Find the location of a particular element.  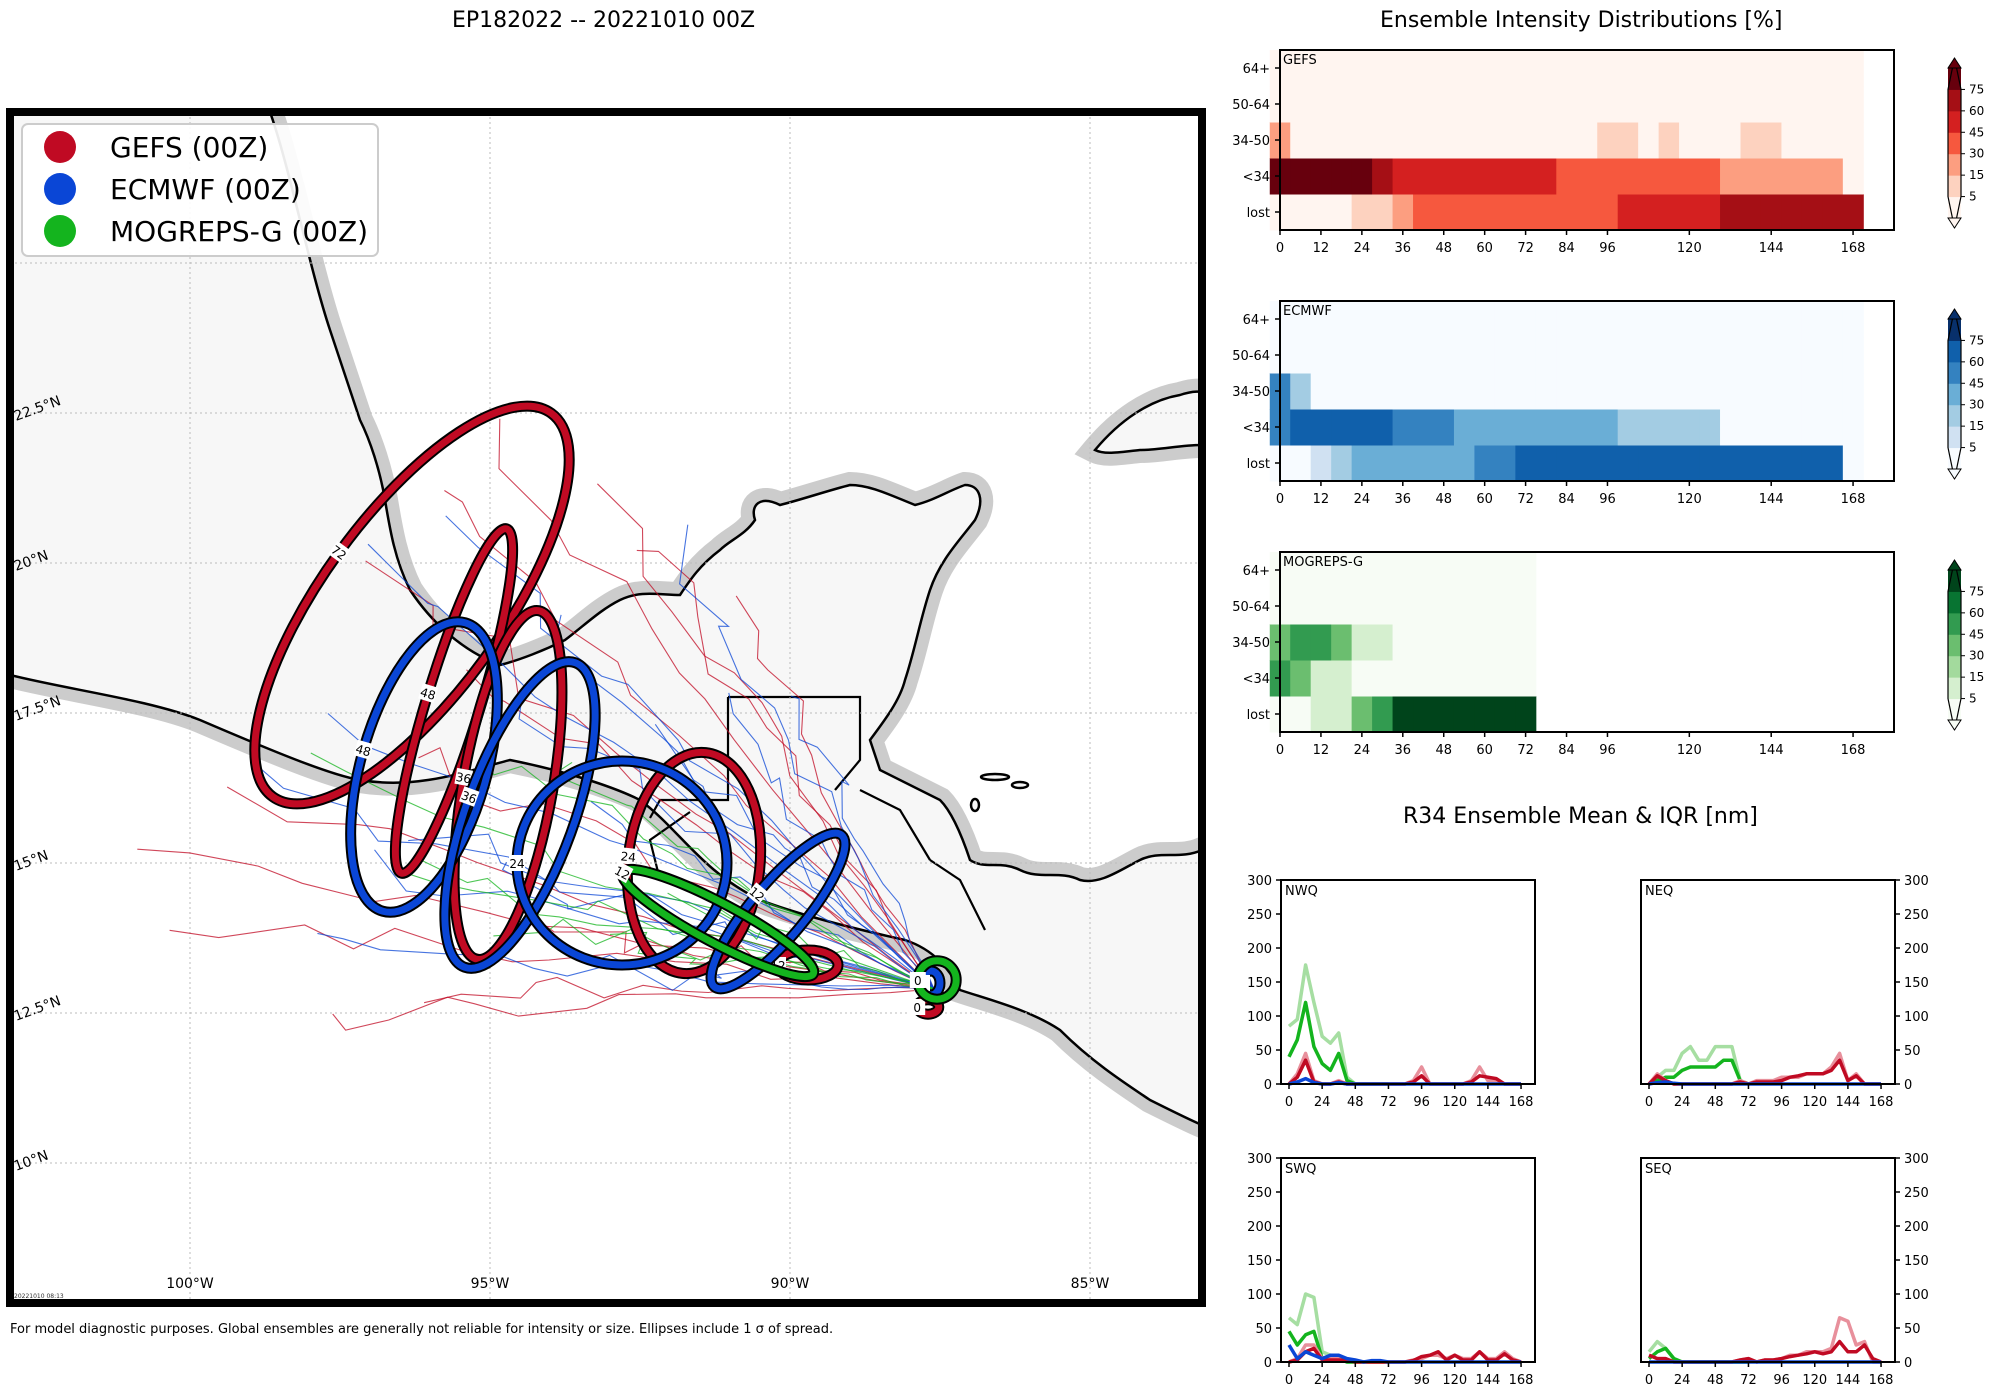

legend-label-mogreps: MOGREPS-G (00Z) is located at coordinates (239, 231).